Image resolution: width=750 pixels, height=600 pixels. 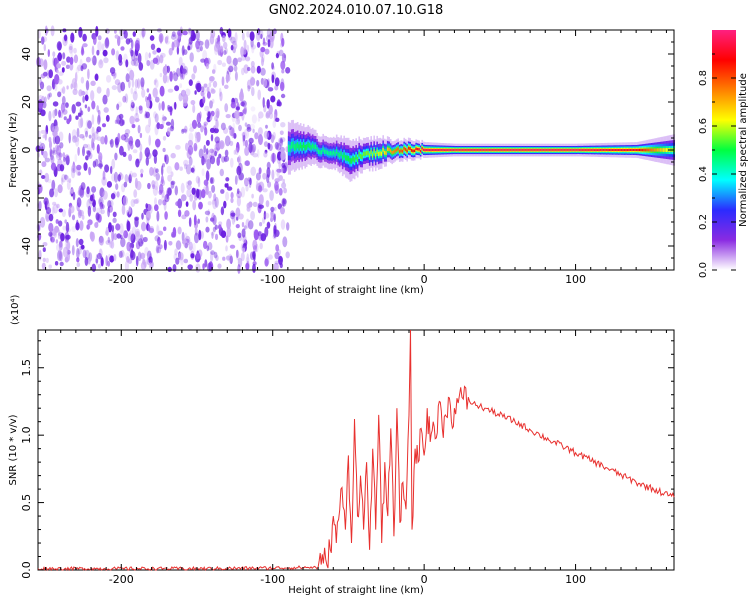 I want to click on colorbar-gradient, so click(x=724, y=150).